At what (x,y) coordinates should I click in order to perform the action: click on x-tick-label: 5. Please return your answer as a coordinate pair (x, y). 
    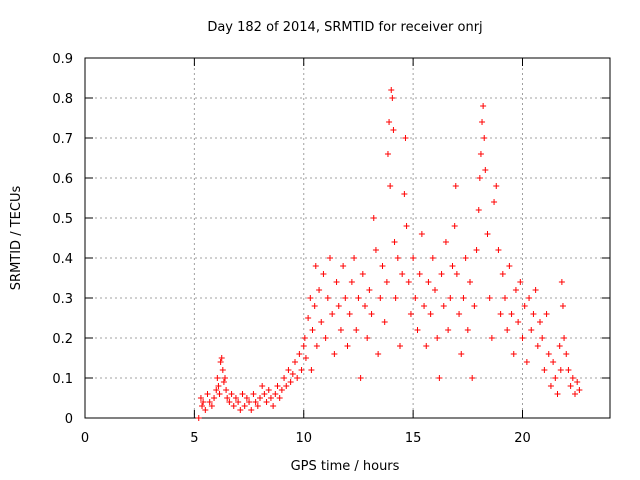
    Looking at the image, I should click on (194, 438).